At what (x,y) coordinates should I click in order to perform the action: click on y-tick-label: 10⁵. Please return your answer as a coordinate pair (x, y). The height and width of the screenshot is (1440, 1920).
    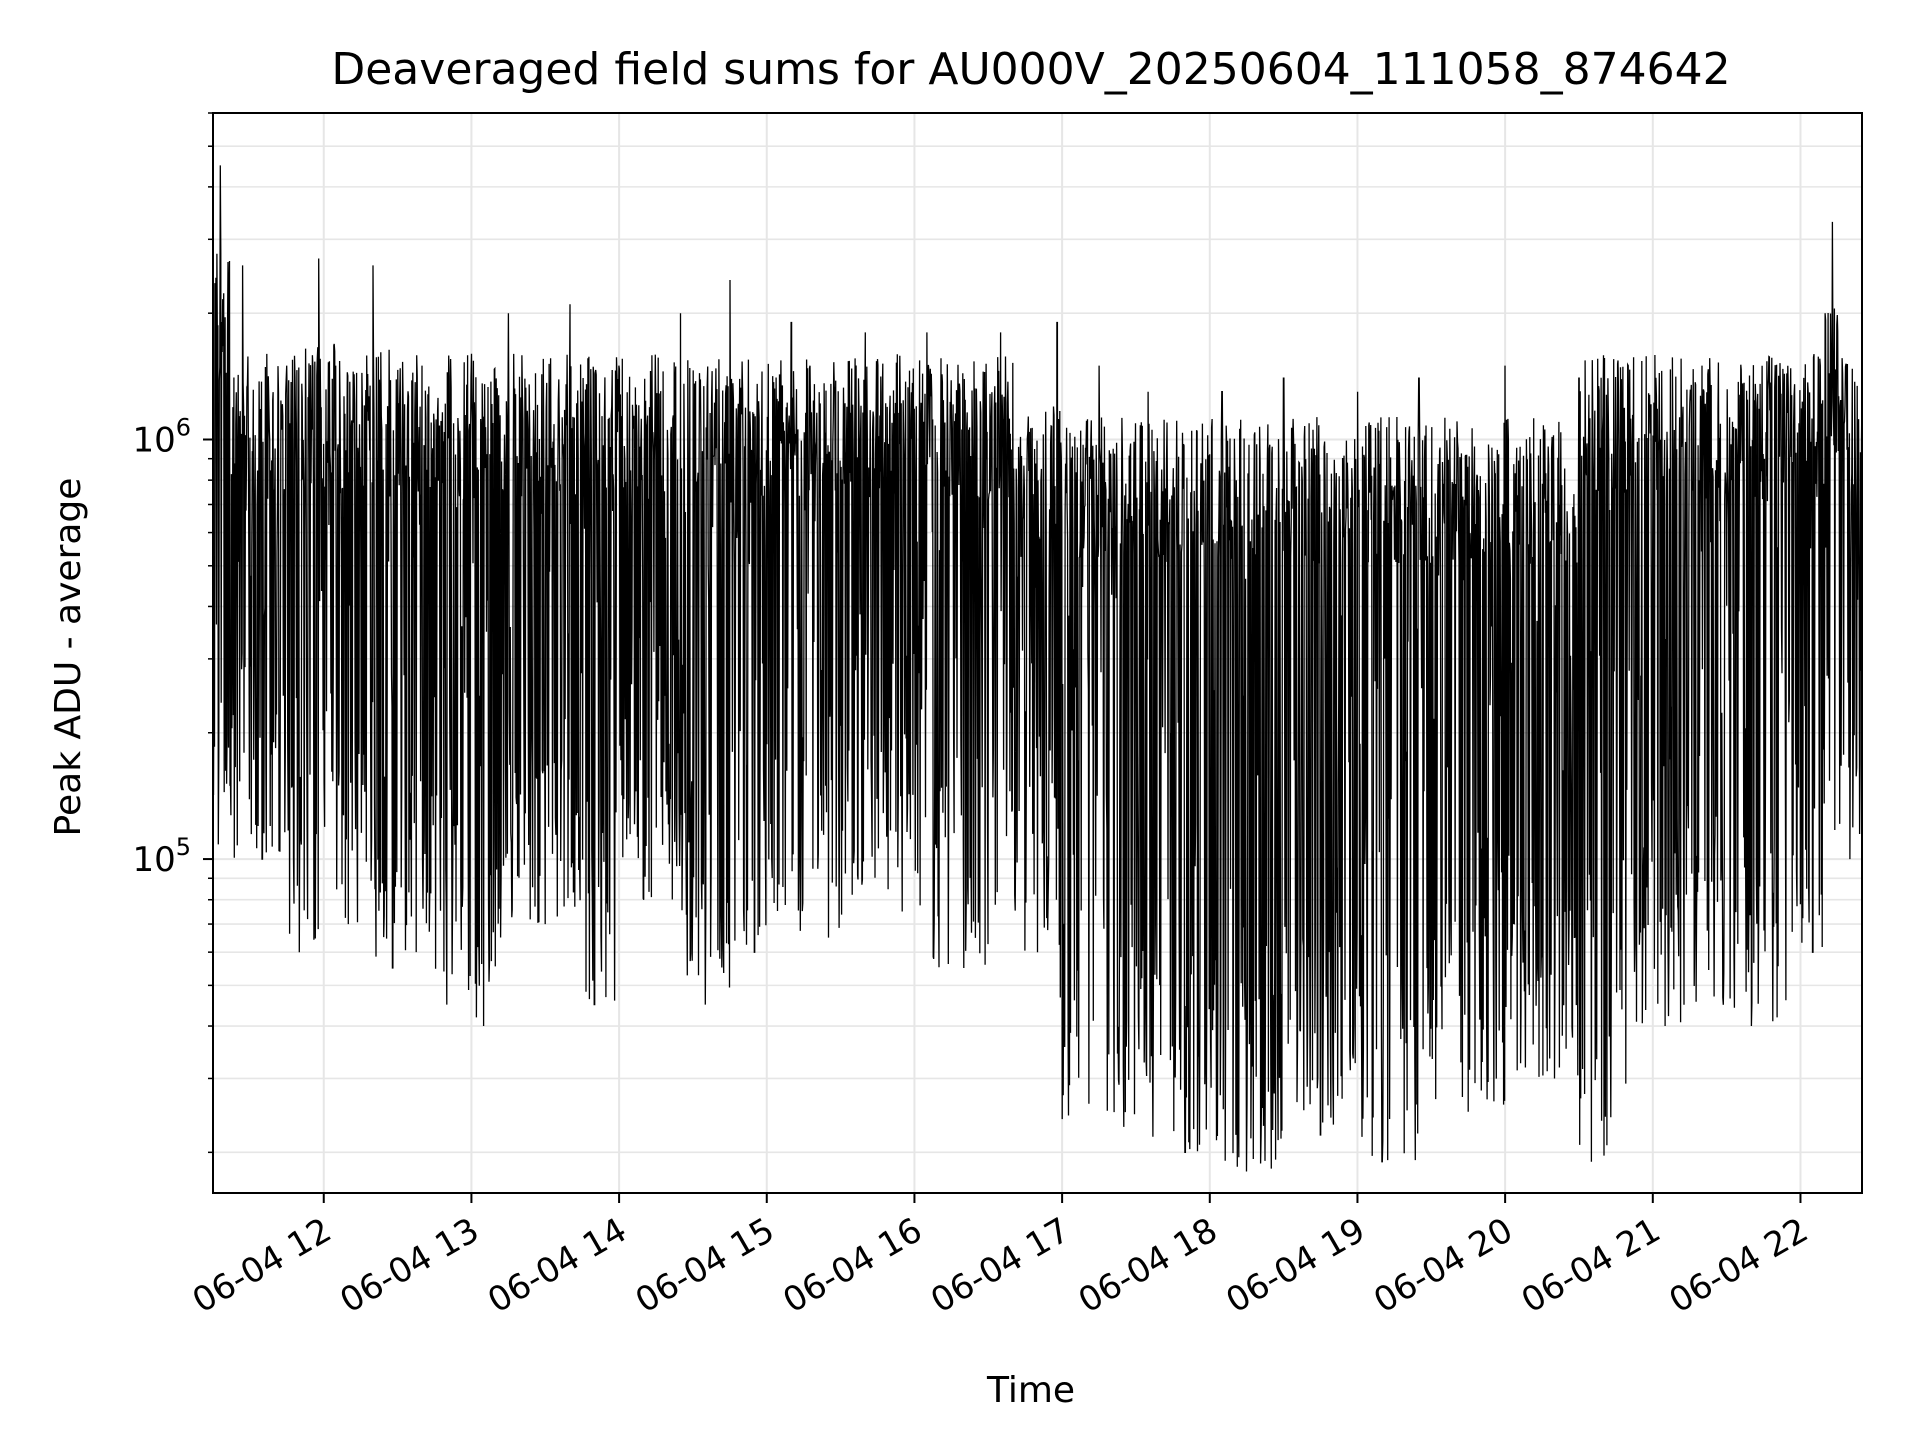
    Looking at the image, I should click on (161, 856).